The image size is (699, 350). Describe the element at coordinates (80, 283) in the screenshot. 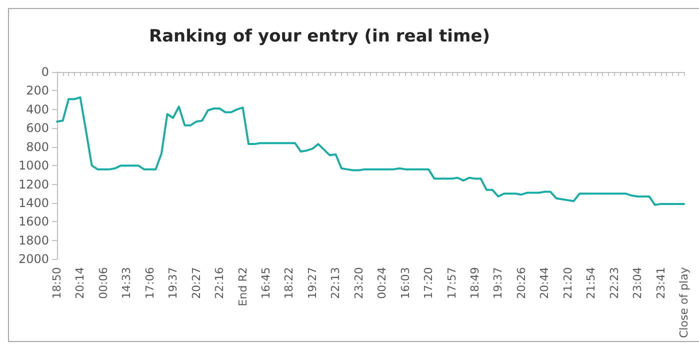

I see `x-tick-label: 20:14` at that location.